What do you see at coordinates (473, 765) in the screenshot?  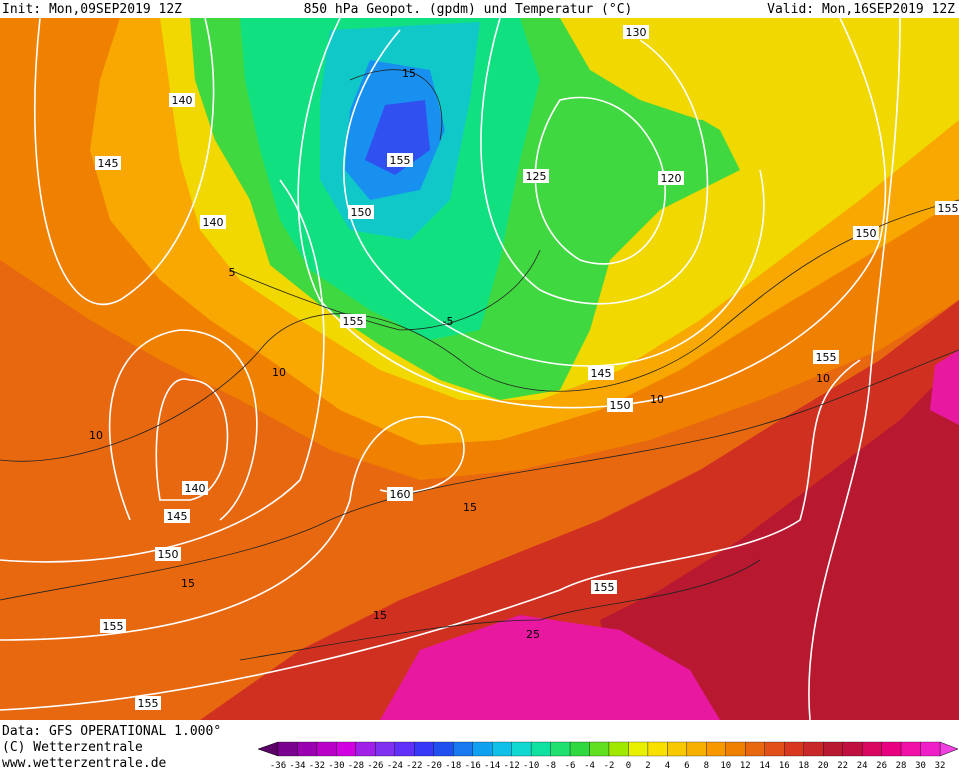 I see `colorbar-tick-label: -16` at bounding box center [473, 765].